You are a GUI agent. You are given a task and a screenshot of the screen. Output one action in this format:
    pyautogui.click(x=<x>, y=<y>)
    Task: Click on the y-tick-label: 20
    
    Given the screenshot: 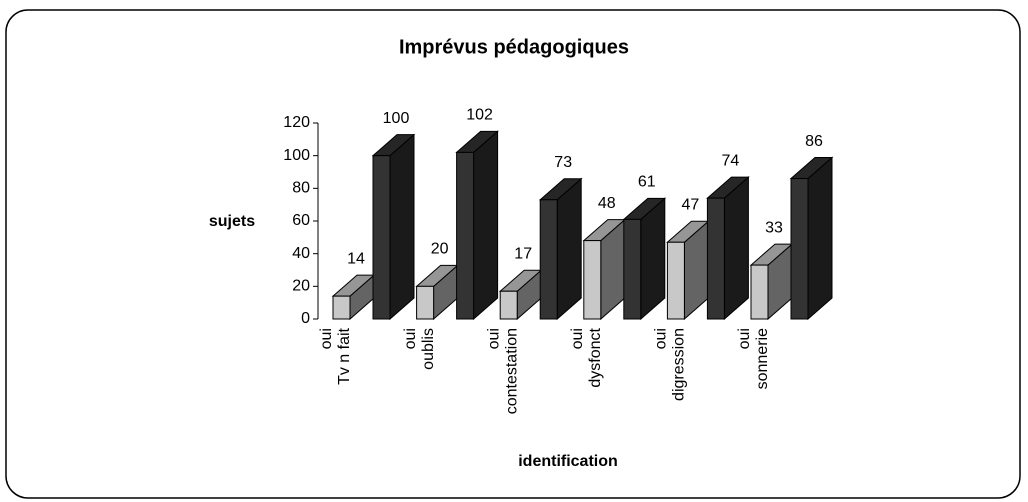 What is the action you would take?
    pyautogui.click(x=301, y=286)
    